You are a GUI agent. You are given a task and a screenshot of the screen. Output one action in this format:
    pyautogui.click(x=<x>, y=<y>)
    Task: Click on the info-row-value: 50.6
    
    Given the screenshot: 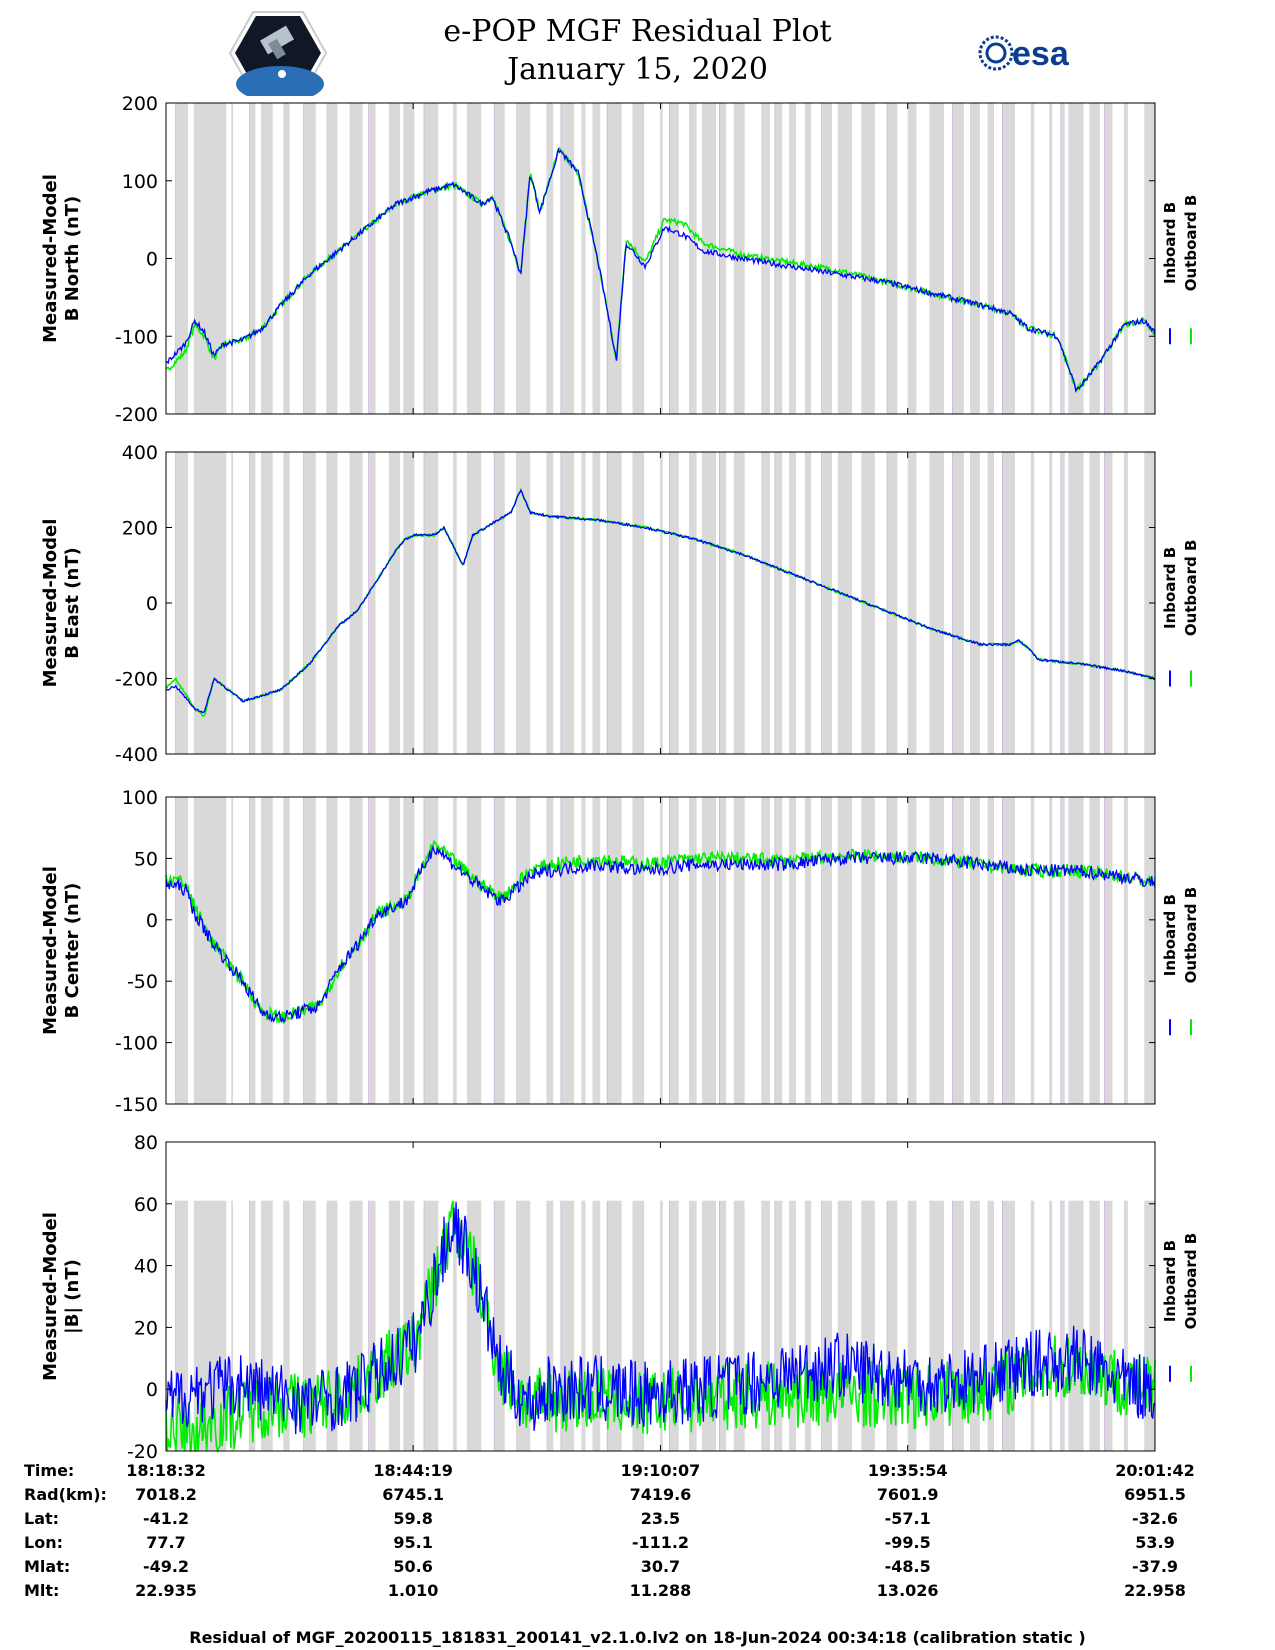 What is the action you would take?
    pyautogui.click(x=412, y=1566)
    